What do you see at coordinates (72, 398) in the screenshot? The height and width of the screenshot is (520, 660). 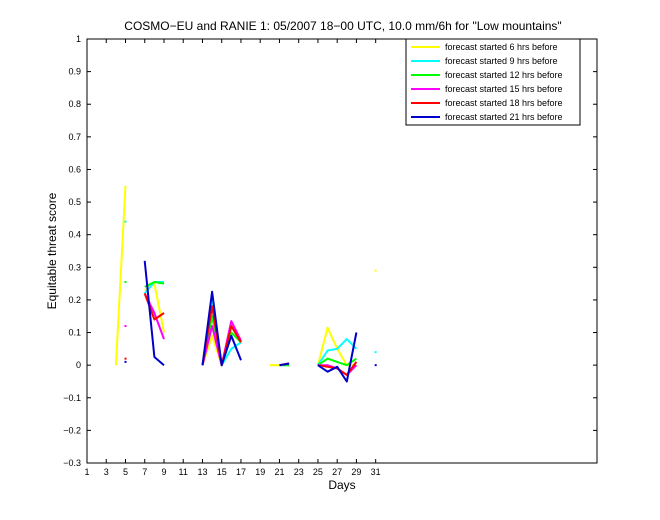 I see `y-tick-label: −0.1` at bounding box center [72, 398].